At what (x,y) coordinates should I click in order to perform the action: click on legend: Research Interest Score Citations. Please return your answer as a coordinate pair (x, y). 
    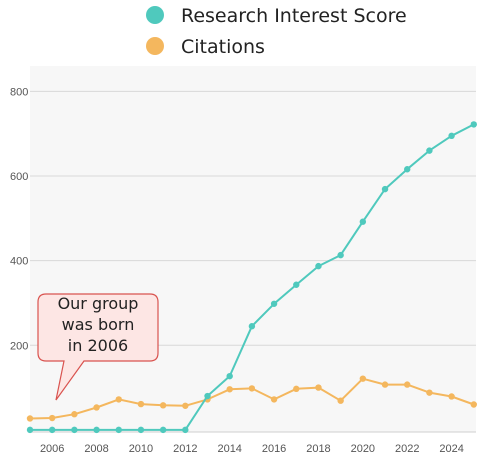
    Looking at the image, I should click on (276, 31).